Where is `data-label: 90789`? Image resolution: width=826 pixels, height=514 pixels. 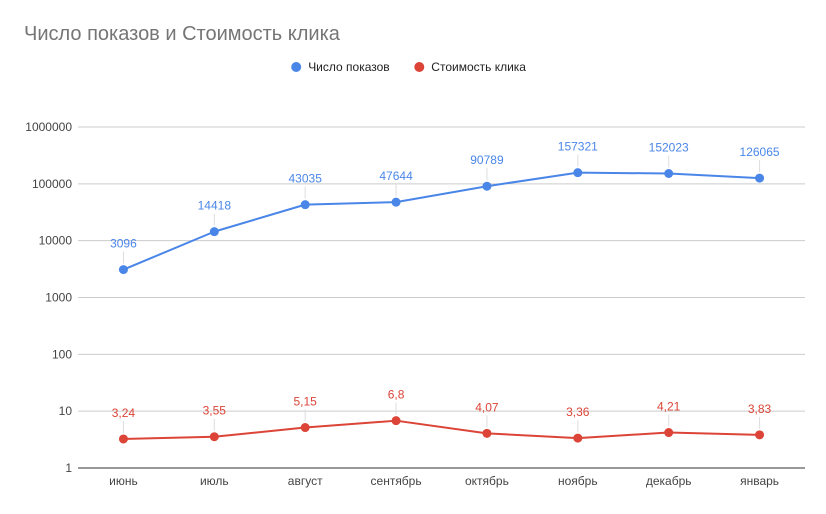
data-label: 90789 is located at coordinates (487, 160).